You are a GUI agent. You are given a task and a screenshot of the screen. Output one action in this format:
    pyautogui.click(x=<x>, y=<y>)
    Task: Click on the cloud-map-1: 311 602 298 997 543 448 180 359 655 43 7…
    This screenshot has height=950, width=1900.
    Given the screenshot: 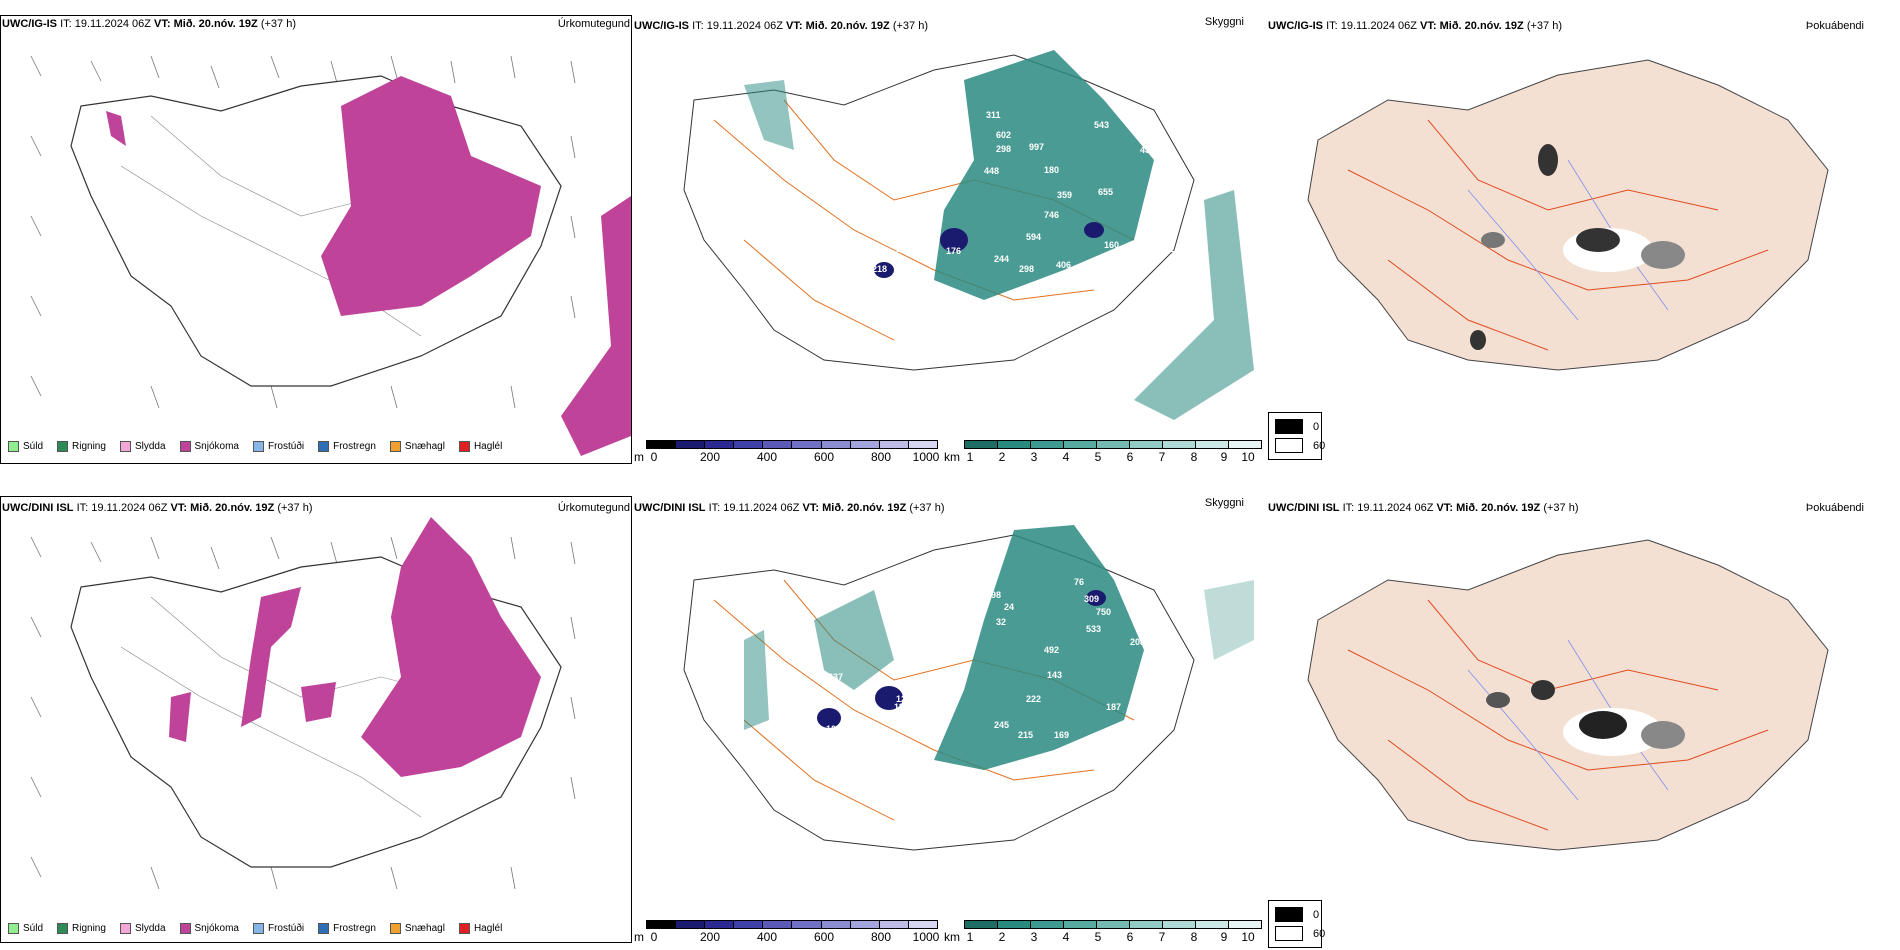 What is the action you would take?
    pyautogui.click(x=949, y=237)
    